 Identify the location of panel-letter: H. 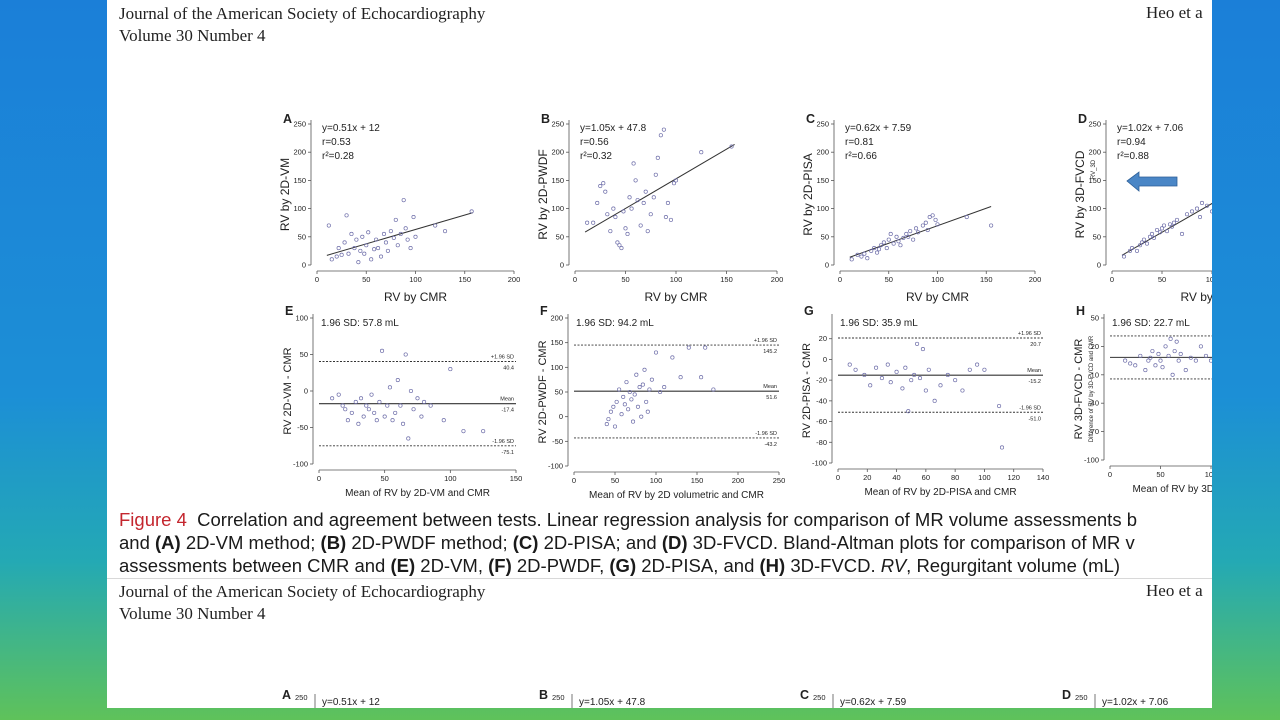
(1080, 311).